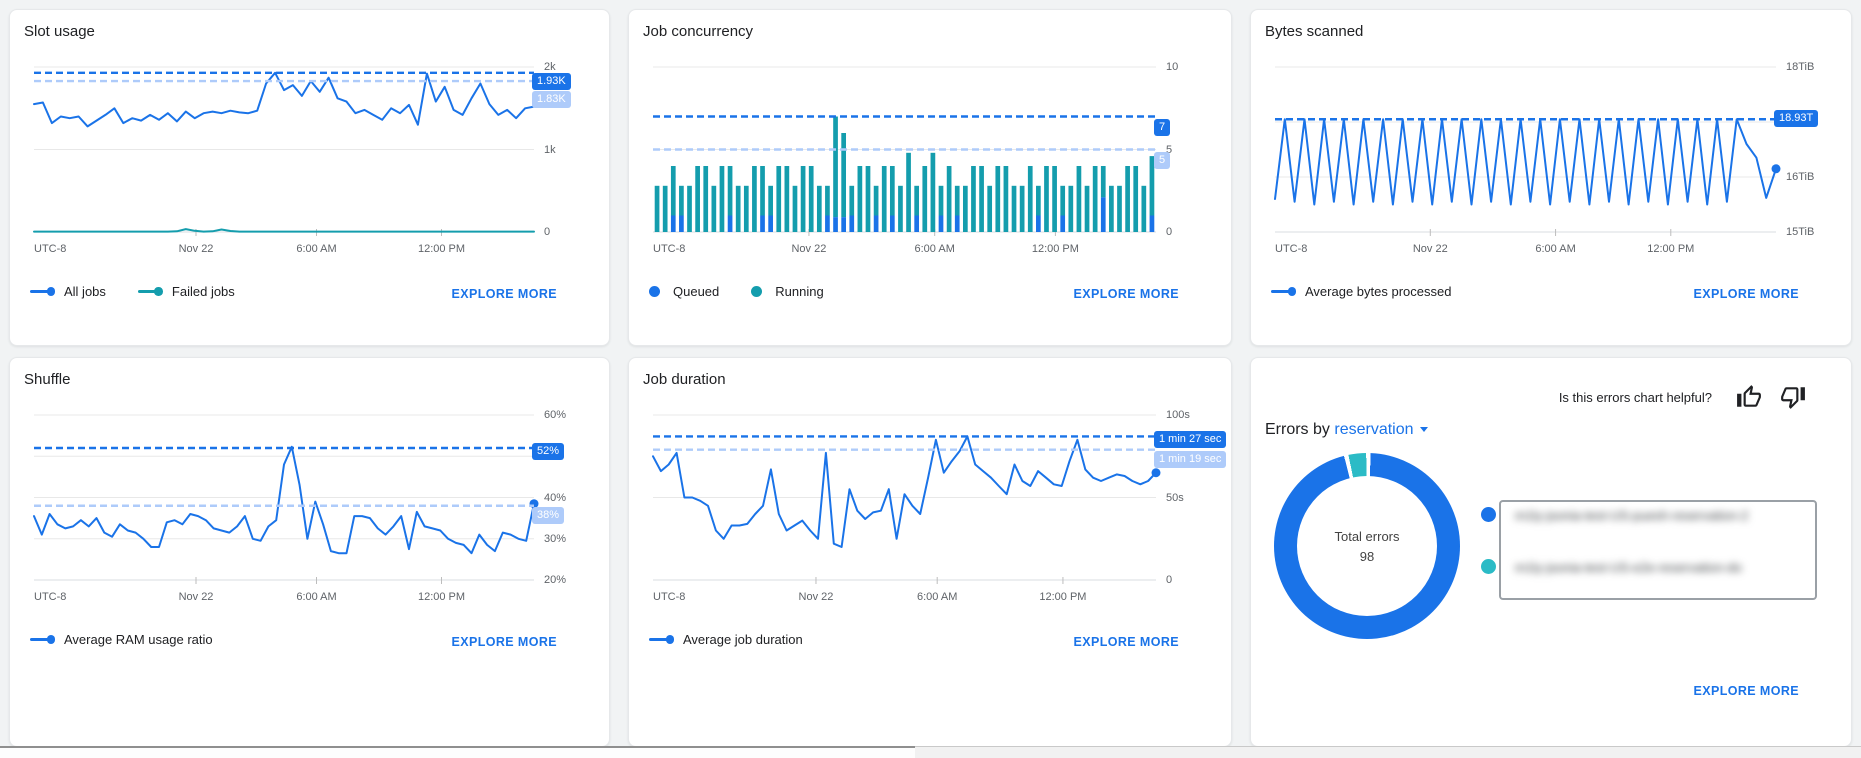  What do you see at coordinates (284, 151) in the screenshot?
I see `slot-usage-chart` at bounding box center [284, 151].